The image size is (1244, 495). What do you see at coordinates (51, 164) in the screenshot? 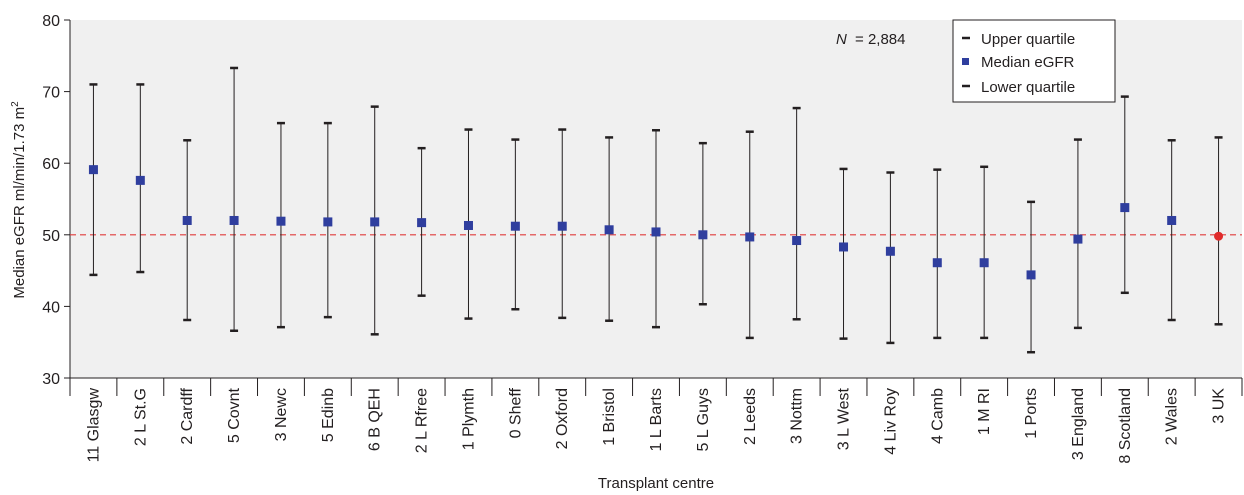
I see `y-tick-label-60: 60` at bounding box center [51, 164].